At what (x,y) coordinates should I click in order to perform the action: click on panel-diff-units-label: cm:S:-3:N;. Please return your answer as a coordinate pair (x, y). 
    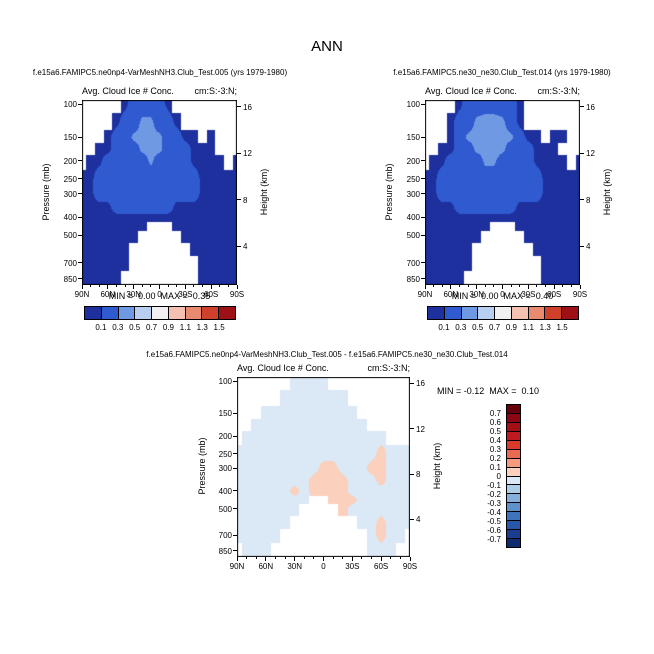
    Looking at the image, I should click on (388, 368).